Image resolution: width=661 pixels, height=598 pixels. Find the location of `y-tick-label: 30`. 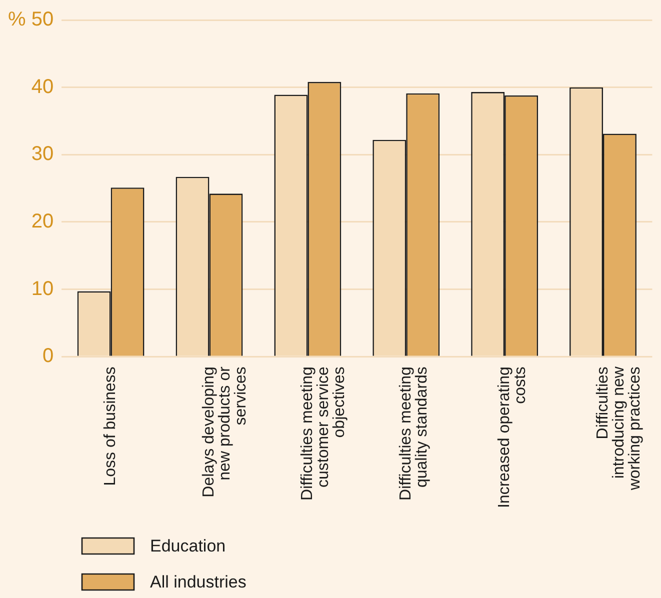

y-tick-label: 30 is located at coordinates (42, 154).